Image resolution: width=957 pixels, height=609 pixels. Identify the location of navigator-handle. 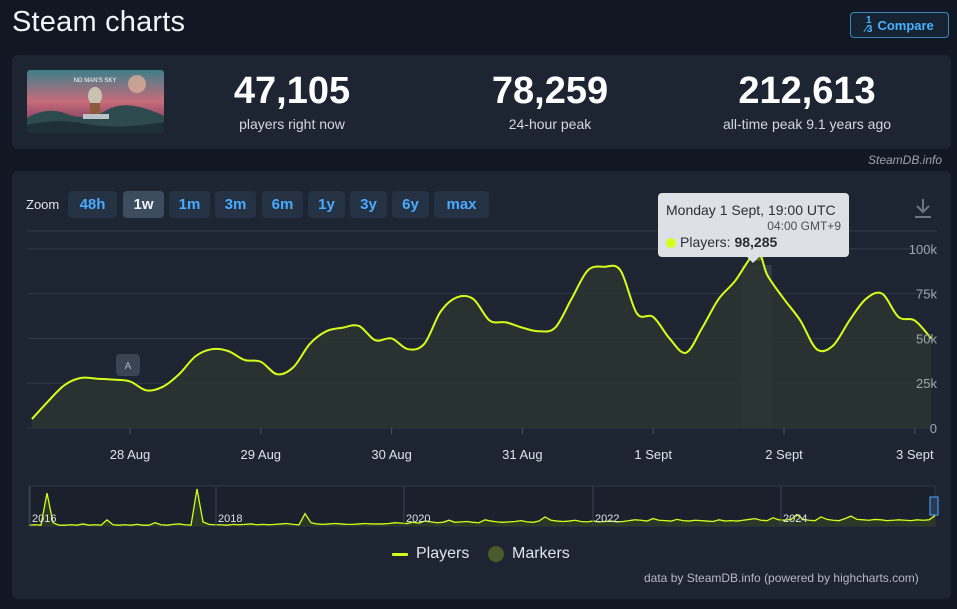
(934, 506).